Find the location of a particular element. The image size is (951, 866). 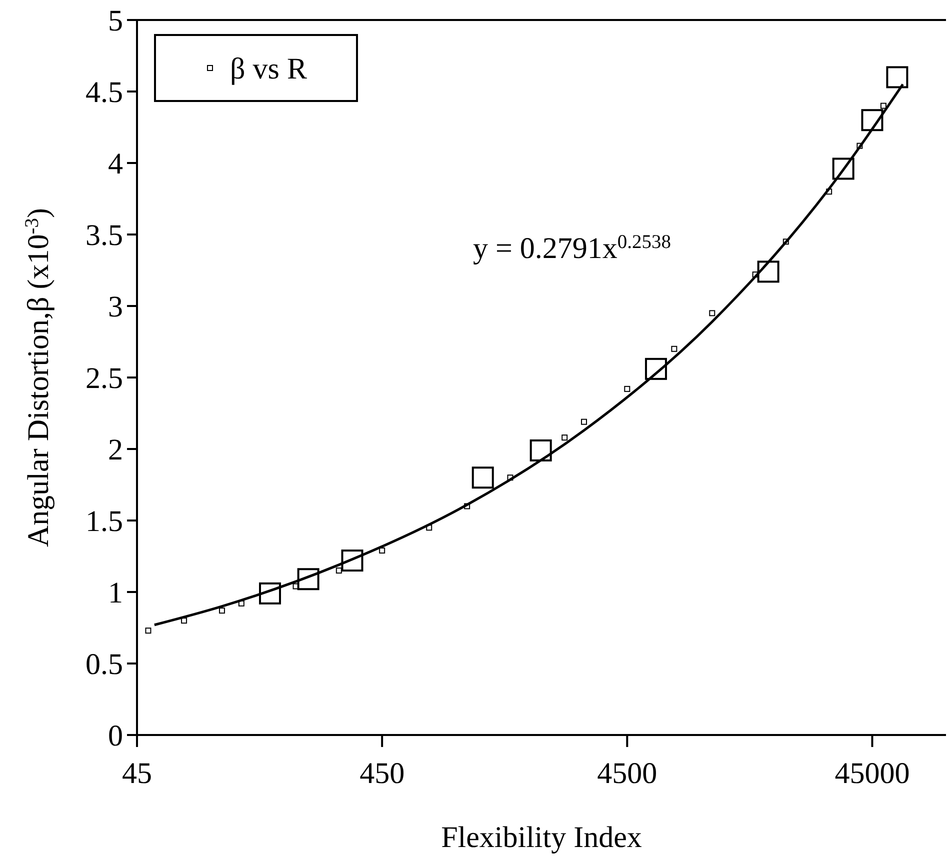

x-axis-title: Flexibility Index is located at coordinates (541, 837).